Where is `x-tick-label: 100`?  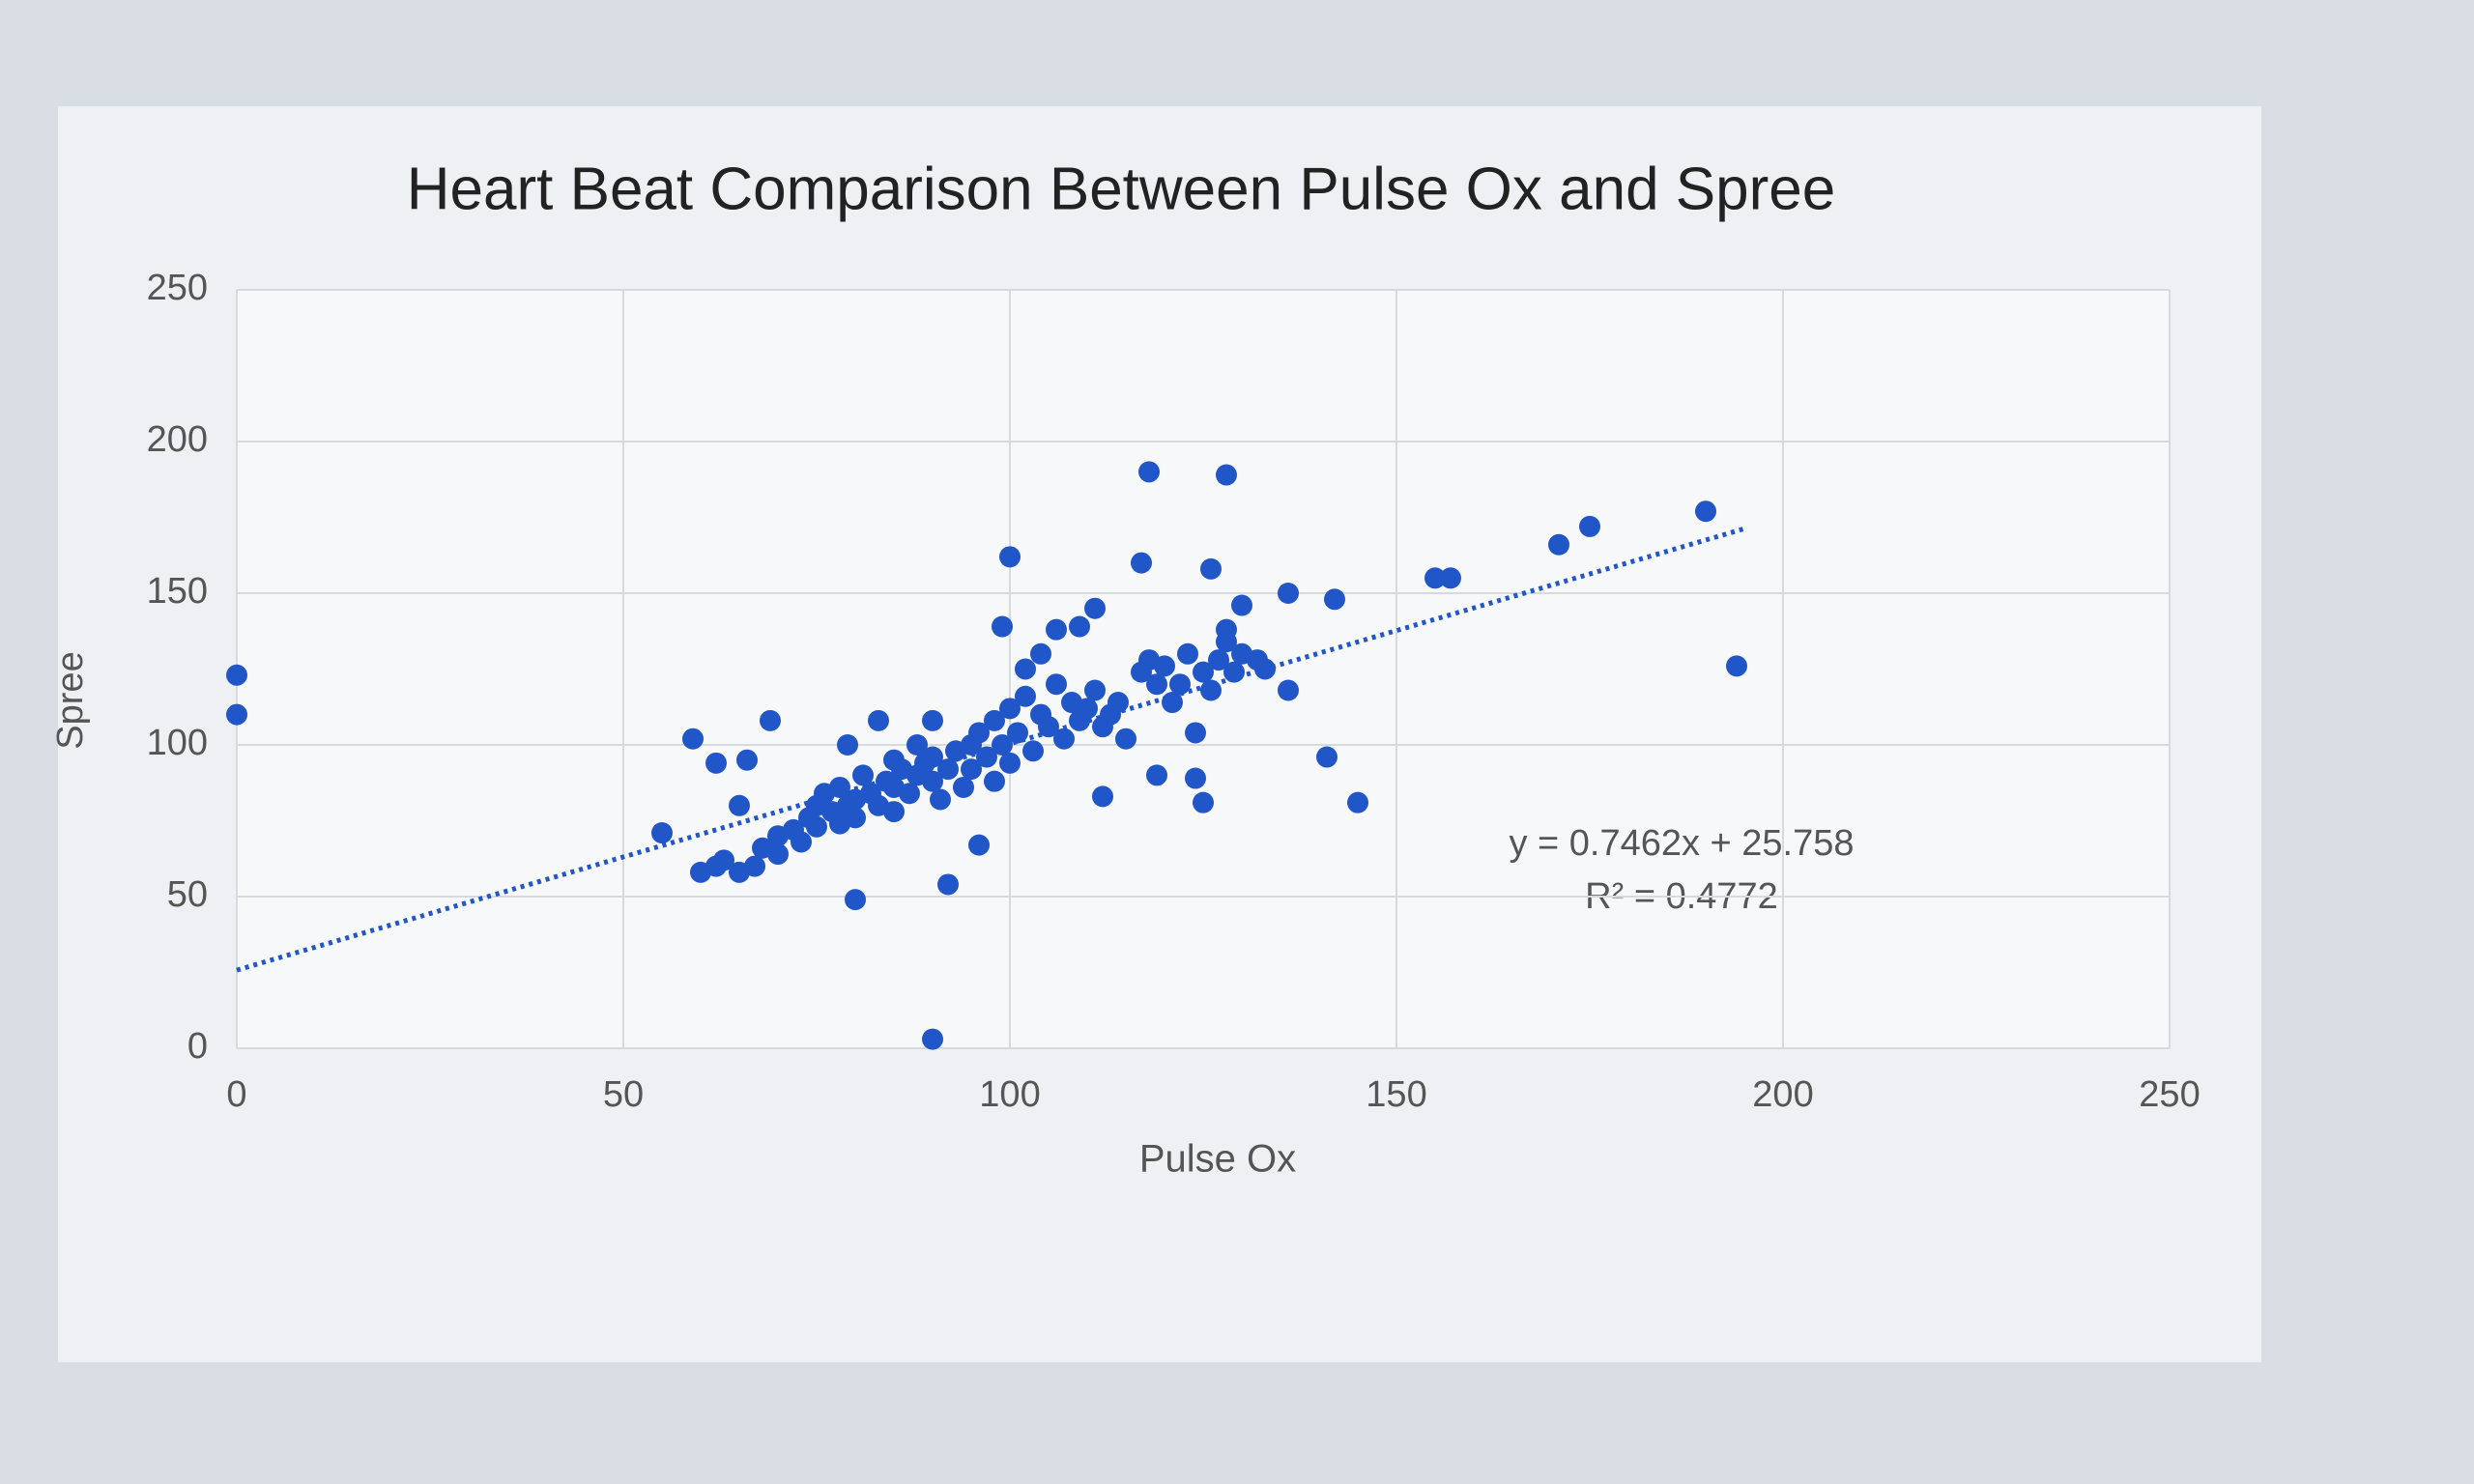 x-tick-label: 100 is located at coordinates (1010, 1095).